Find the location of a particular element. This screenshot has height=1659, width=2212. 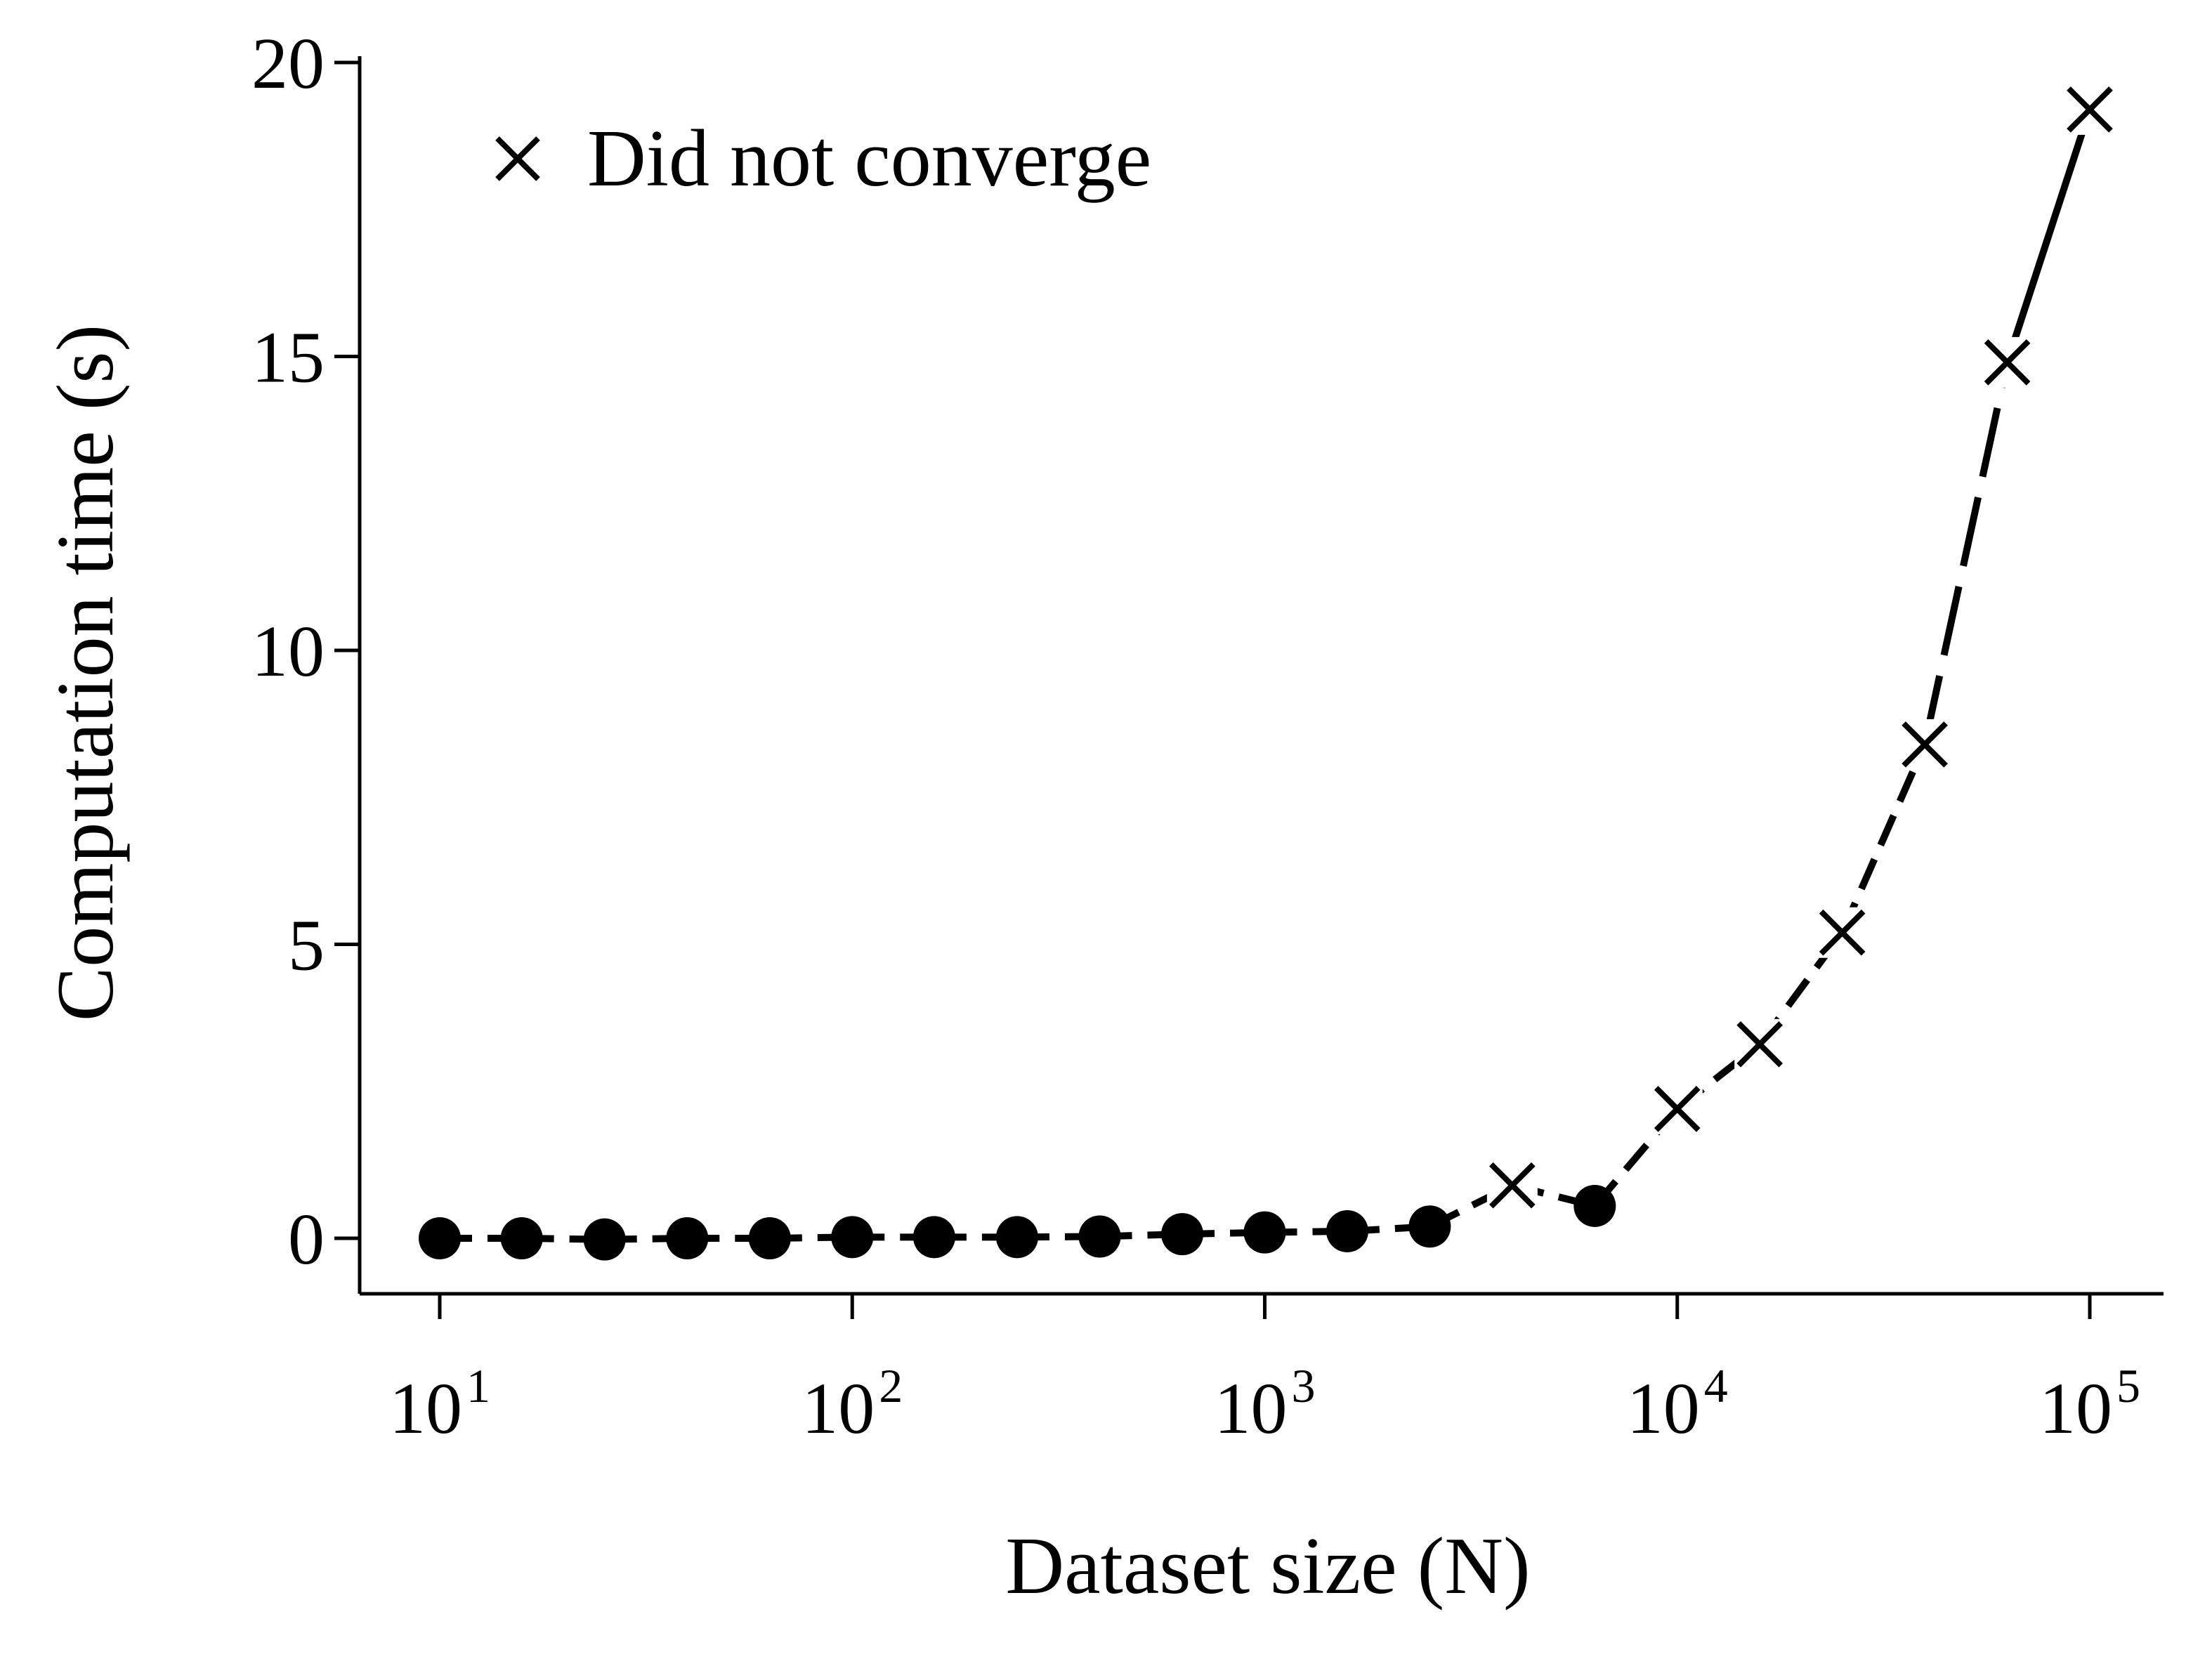

y-tick-label: 15 is located at coordinates (288, 357).